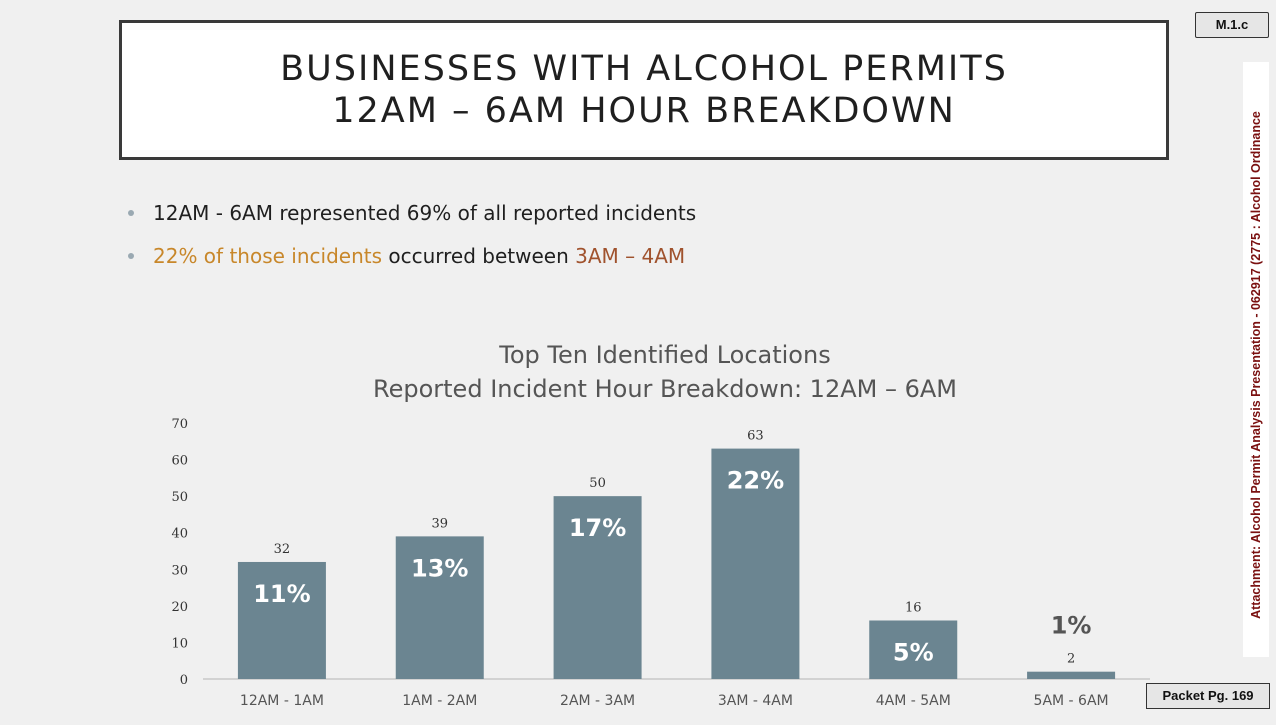 The width and height of the screenshot is (1276, 725). I want to click on slide-title-line-1: BUSINESSES WITH ALCOHOL PERMITS, so click(644, 69).